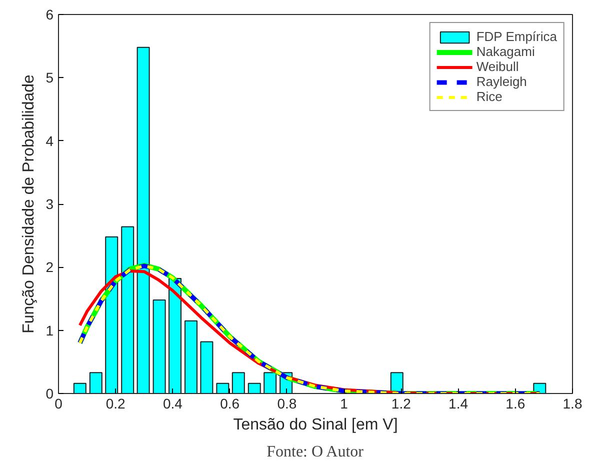  Describe the element at coordinates (50, 14) in the screenshot. I see `y-tick-label: 6` at that location.